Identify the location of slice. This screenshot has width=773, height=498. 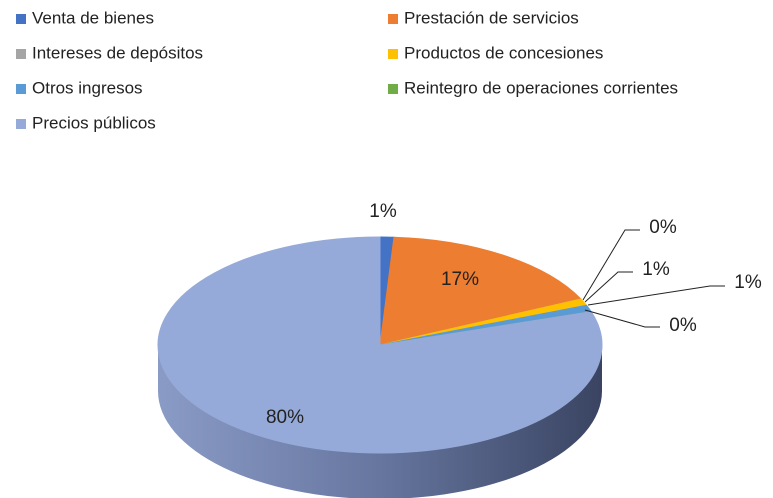
(480, 291).